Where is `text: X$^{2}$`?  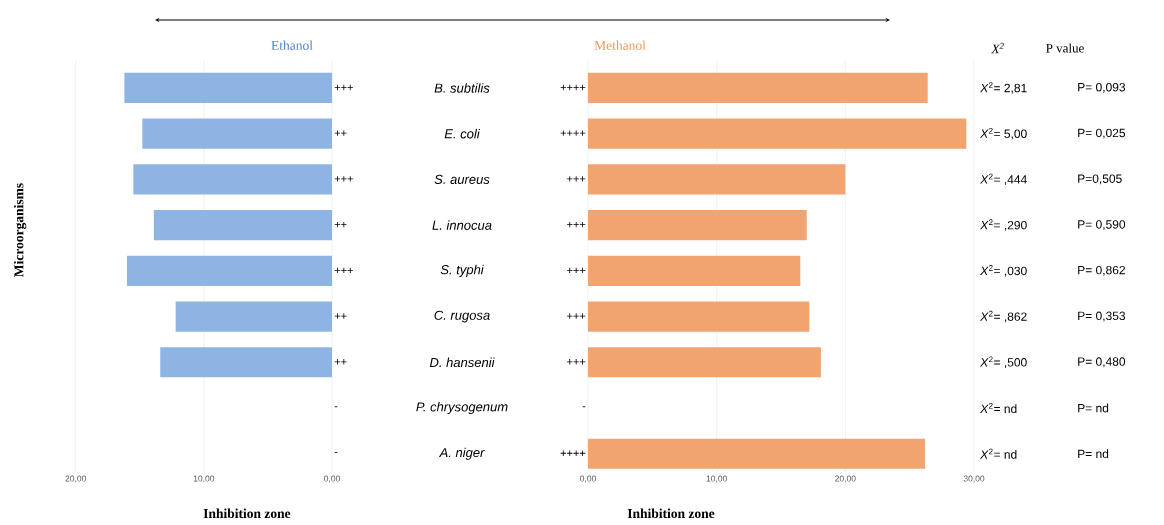 text: X$^{2}$ is located at coordinates (997, 48).